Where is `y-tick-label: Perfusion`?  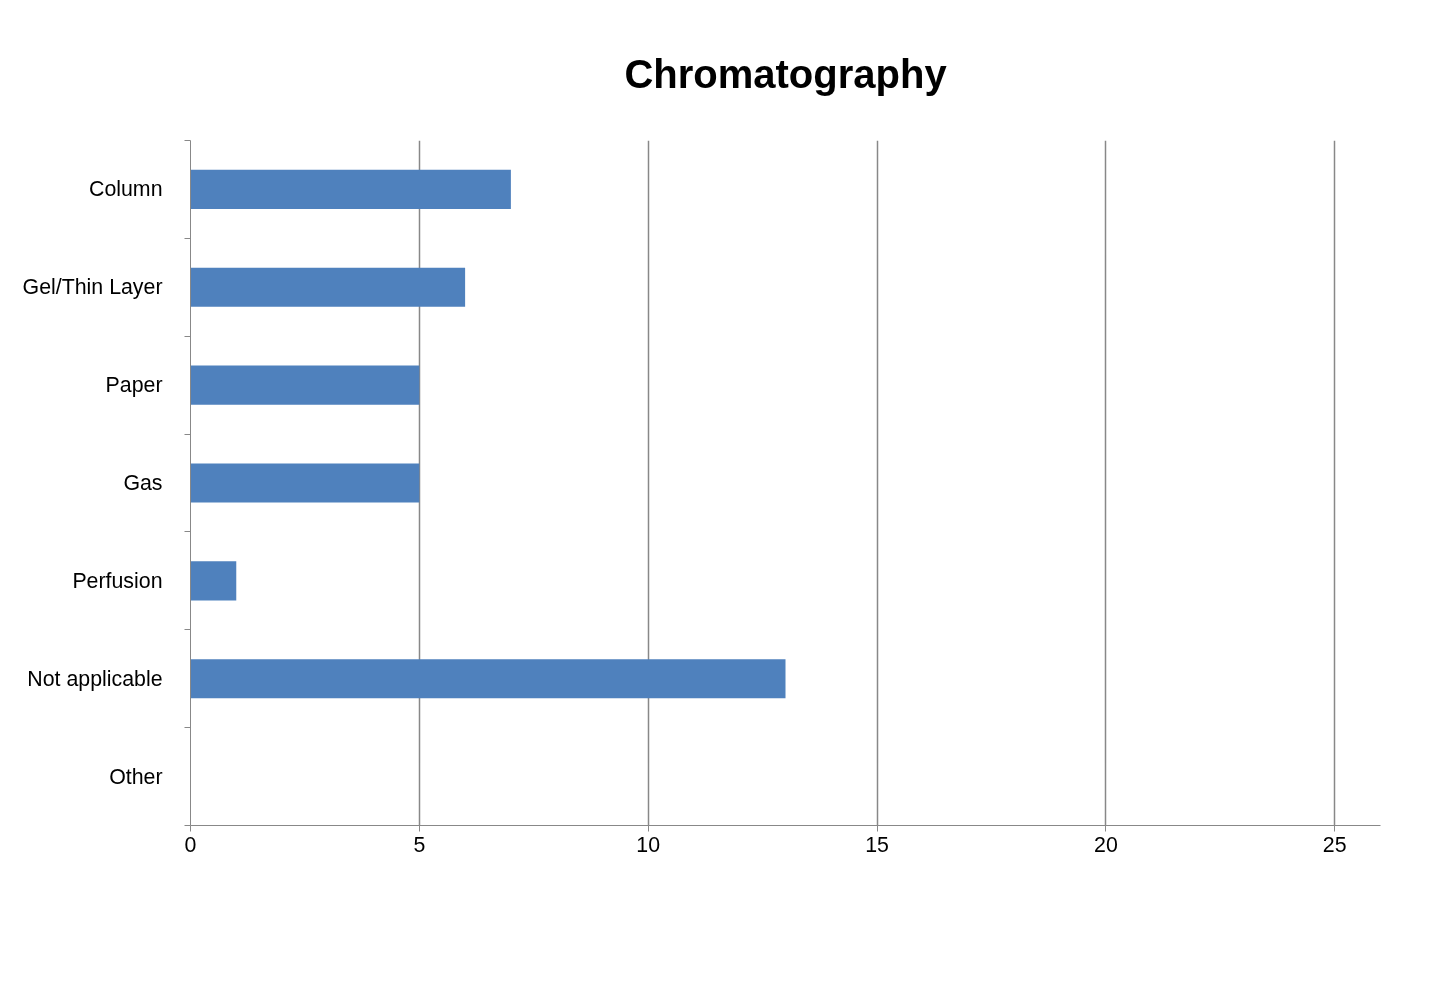
y-tick-label: Perfusion is located at coordinates (117, 580).